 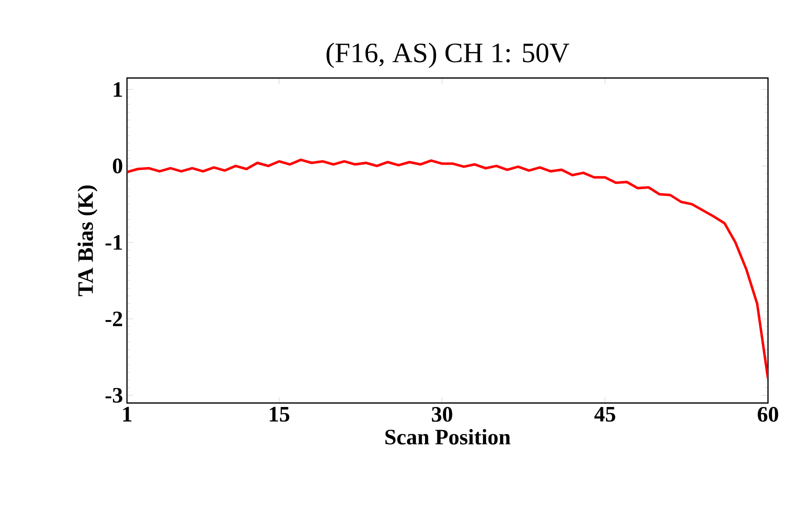 I want to click on y-tick-label: 1, so click(x=118, y=89).